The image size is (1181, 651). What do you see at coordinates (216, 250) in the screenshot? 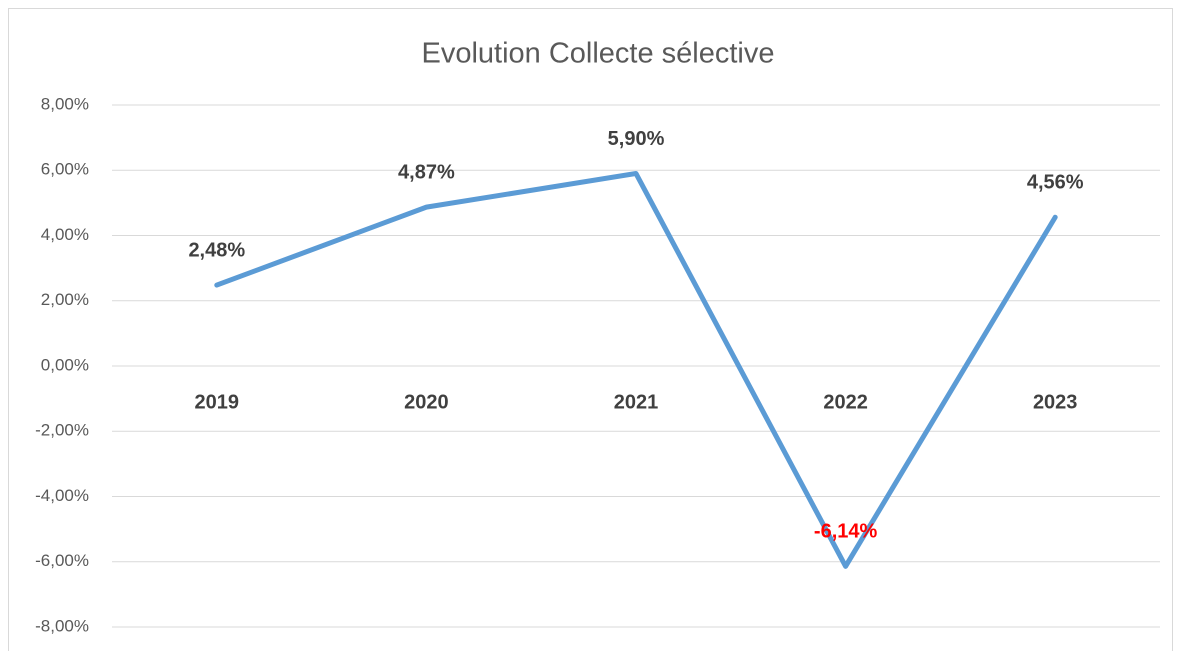
I see `data-label: 2,48%` at bounding box center [216, 250].